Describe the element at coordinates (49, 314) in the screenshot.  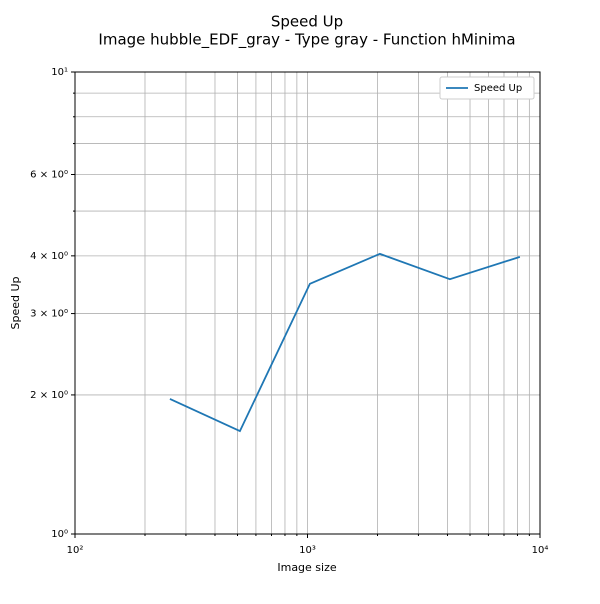
I see `y-tick-label: 3 × 10⁰` at that location.